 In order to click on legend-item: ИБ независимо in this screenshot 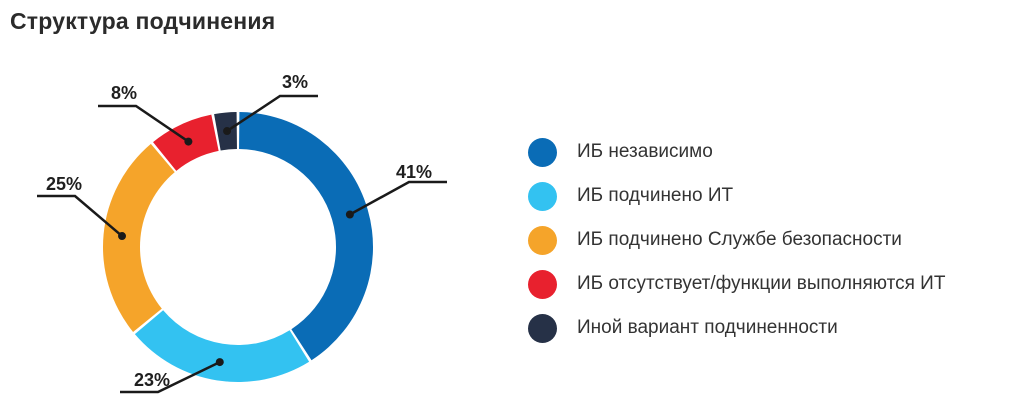, I will do `click(736, 152)`.